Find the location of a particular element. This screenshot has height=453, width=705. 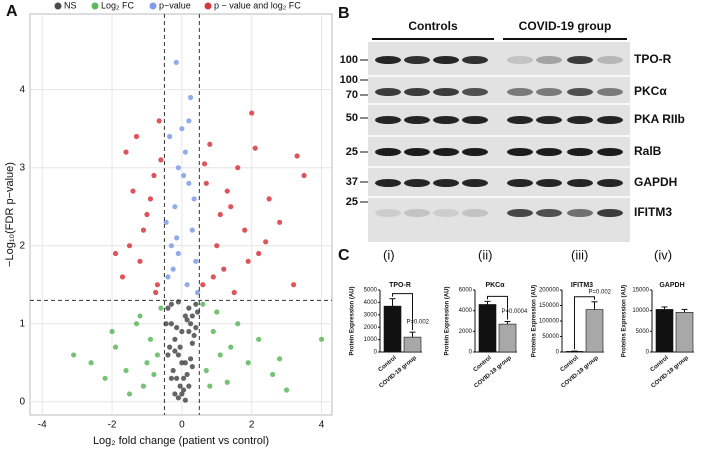

y-axis-title: Proteins Expression (AU) is located at coordinates (625, 321).